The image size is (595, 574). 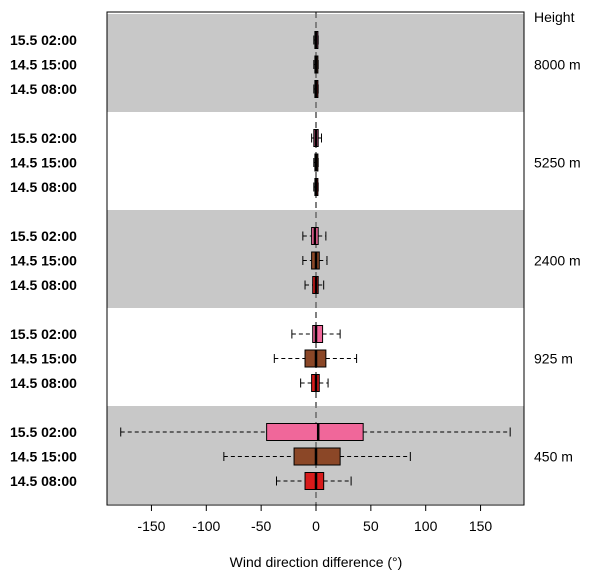 What do you see at coordinates (554, 17) in the screenshot?
I see `right-axis-title: Height` at bounding box center [554, 17].